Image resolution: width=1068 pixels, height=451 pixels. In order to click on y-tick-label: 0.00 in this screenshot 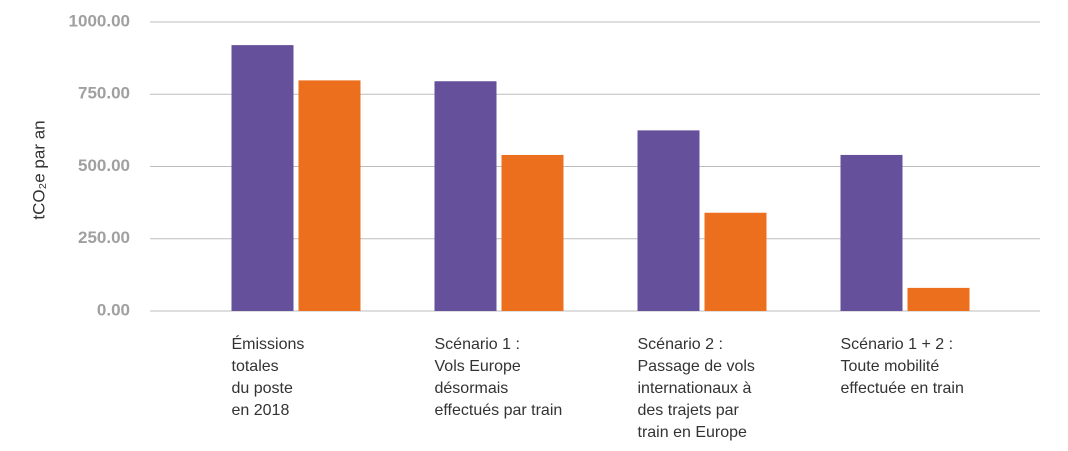, I will do `click(113, 309)`.